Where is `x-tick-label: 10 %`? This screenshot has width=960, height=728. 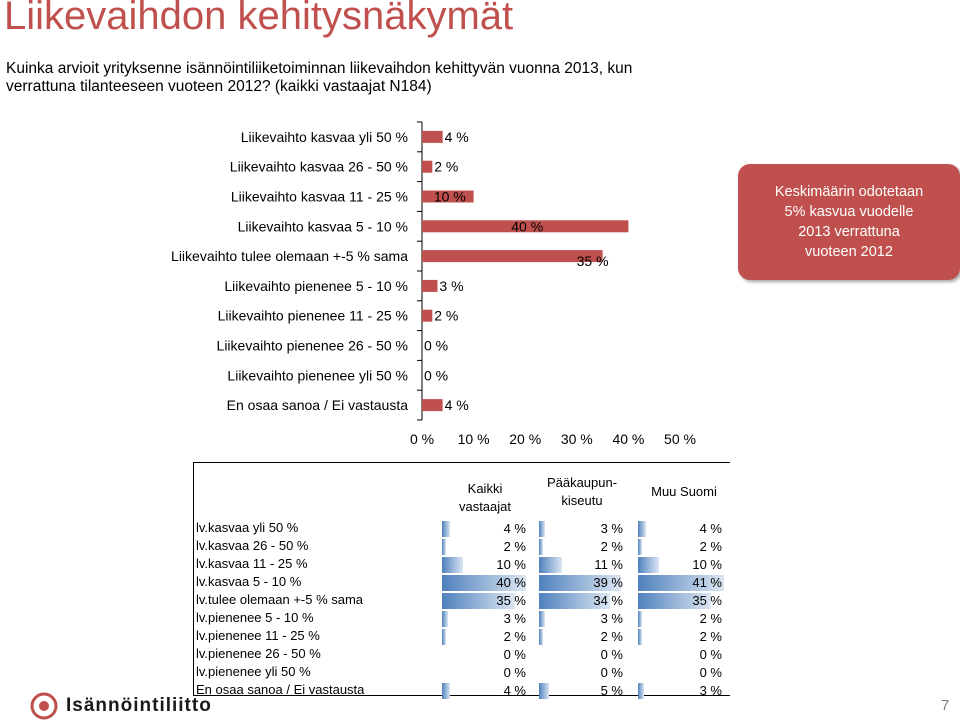 x-tick-label: 10 % is located at coordinates (474, 439).